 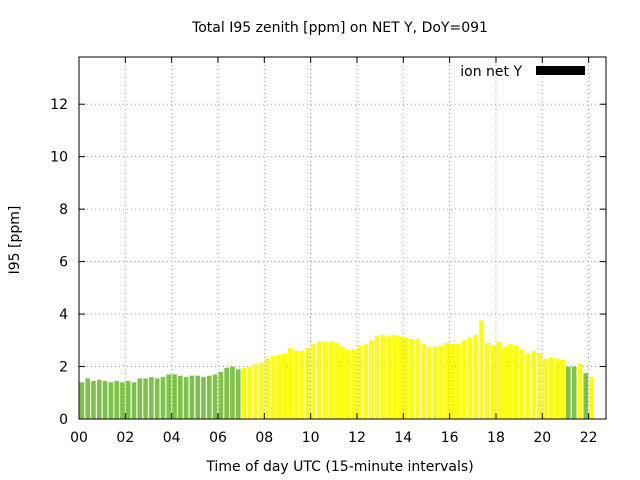 What do you see at coordinates (339, 467) in the screenshot?
I see `x-axis-label: Time of day UTC (15-minute intervals)` at bounding box center [339, 467].